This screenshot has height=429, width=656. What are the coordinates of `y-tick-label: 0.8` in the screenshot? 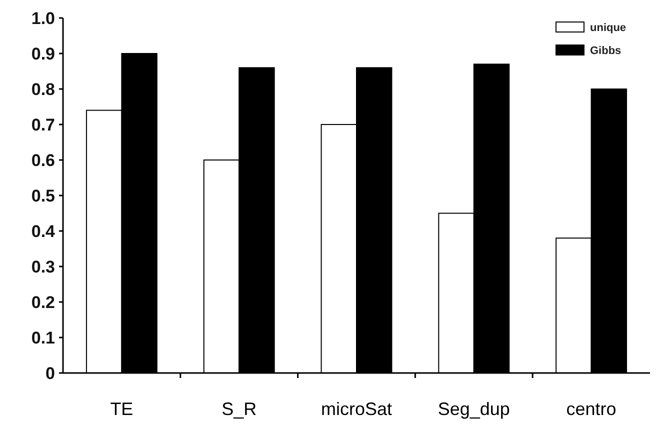 It's located at (43, 89).